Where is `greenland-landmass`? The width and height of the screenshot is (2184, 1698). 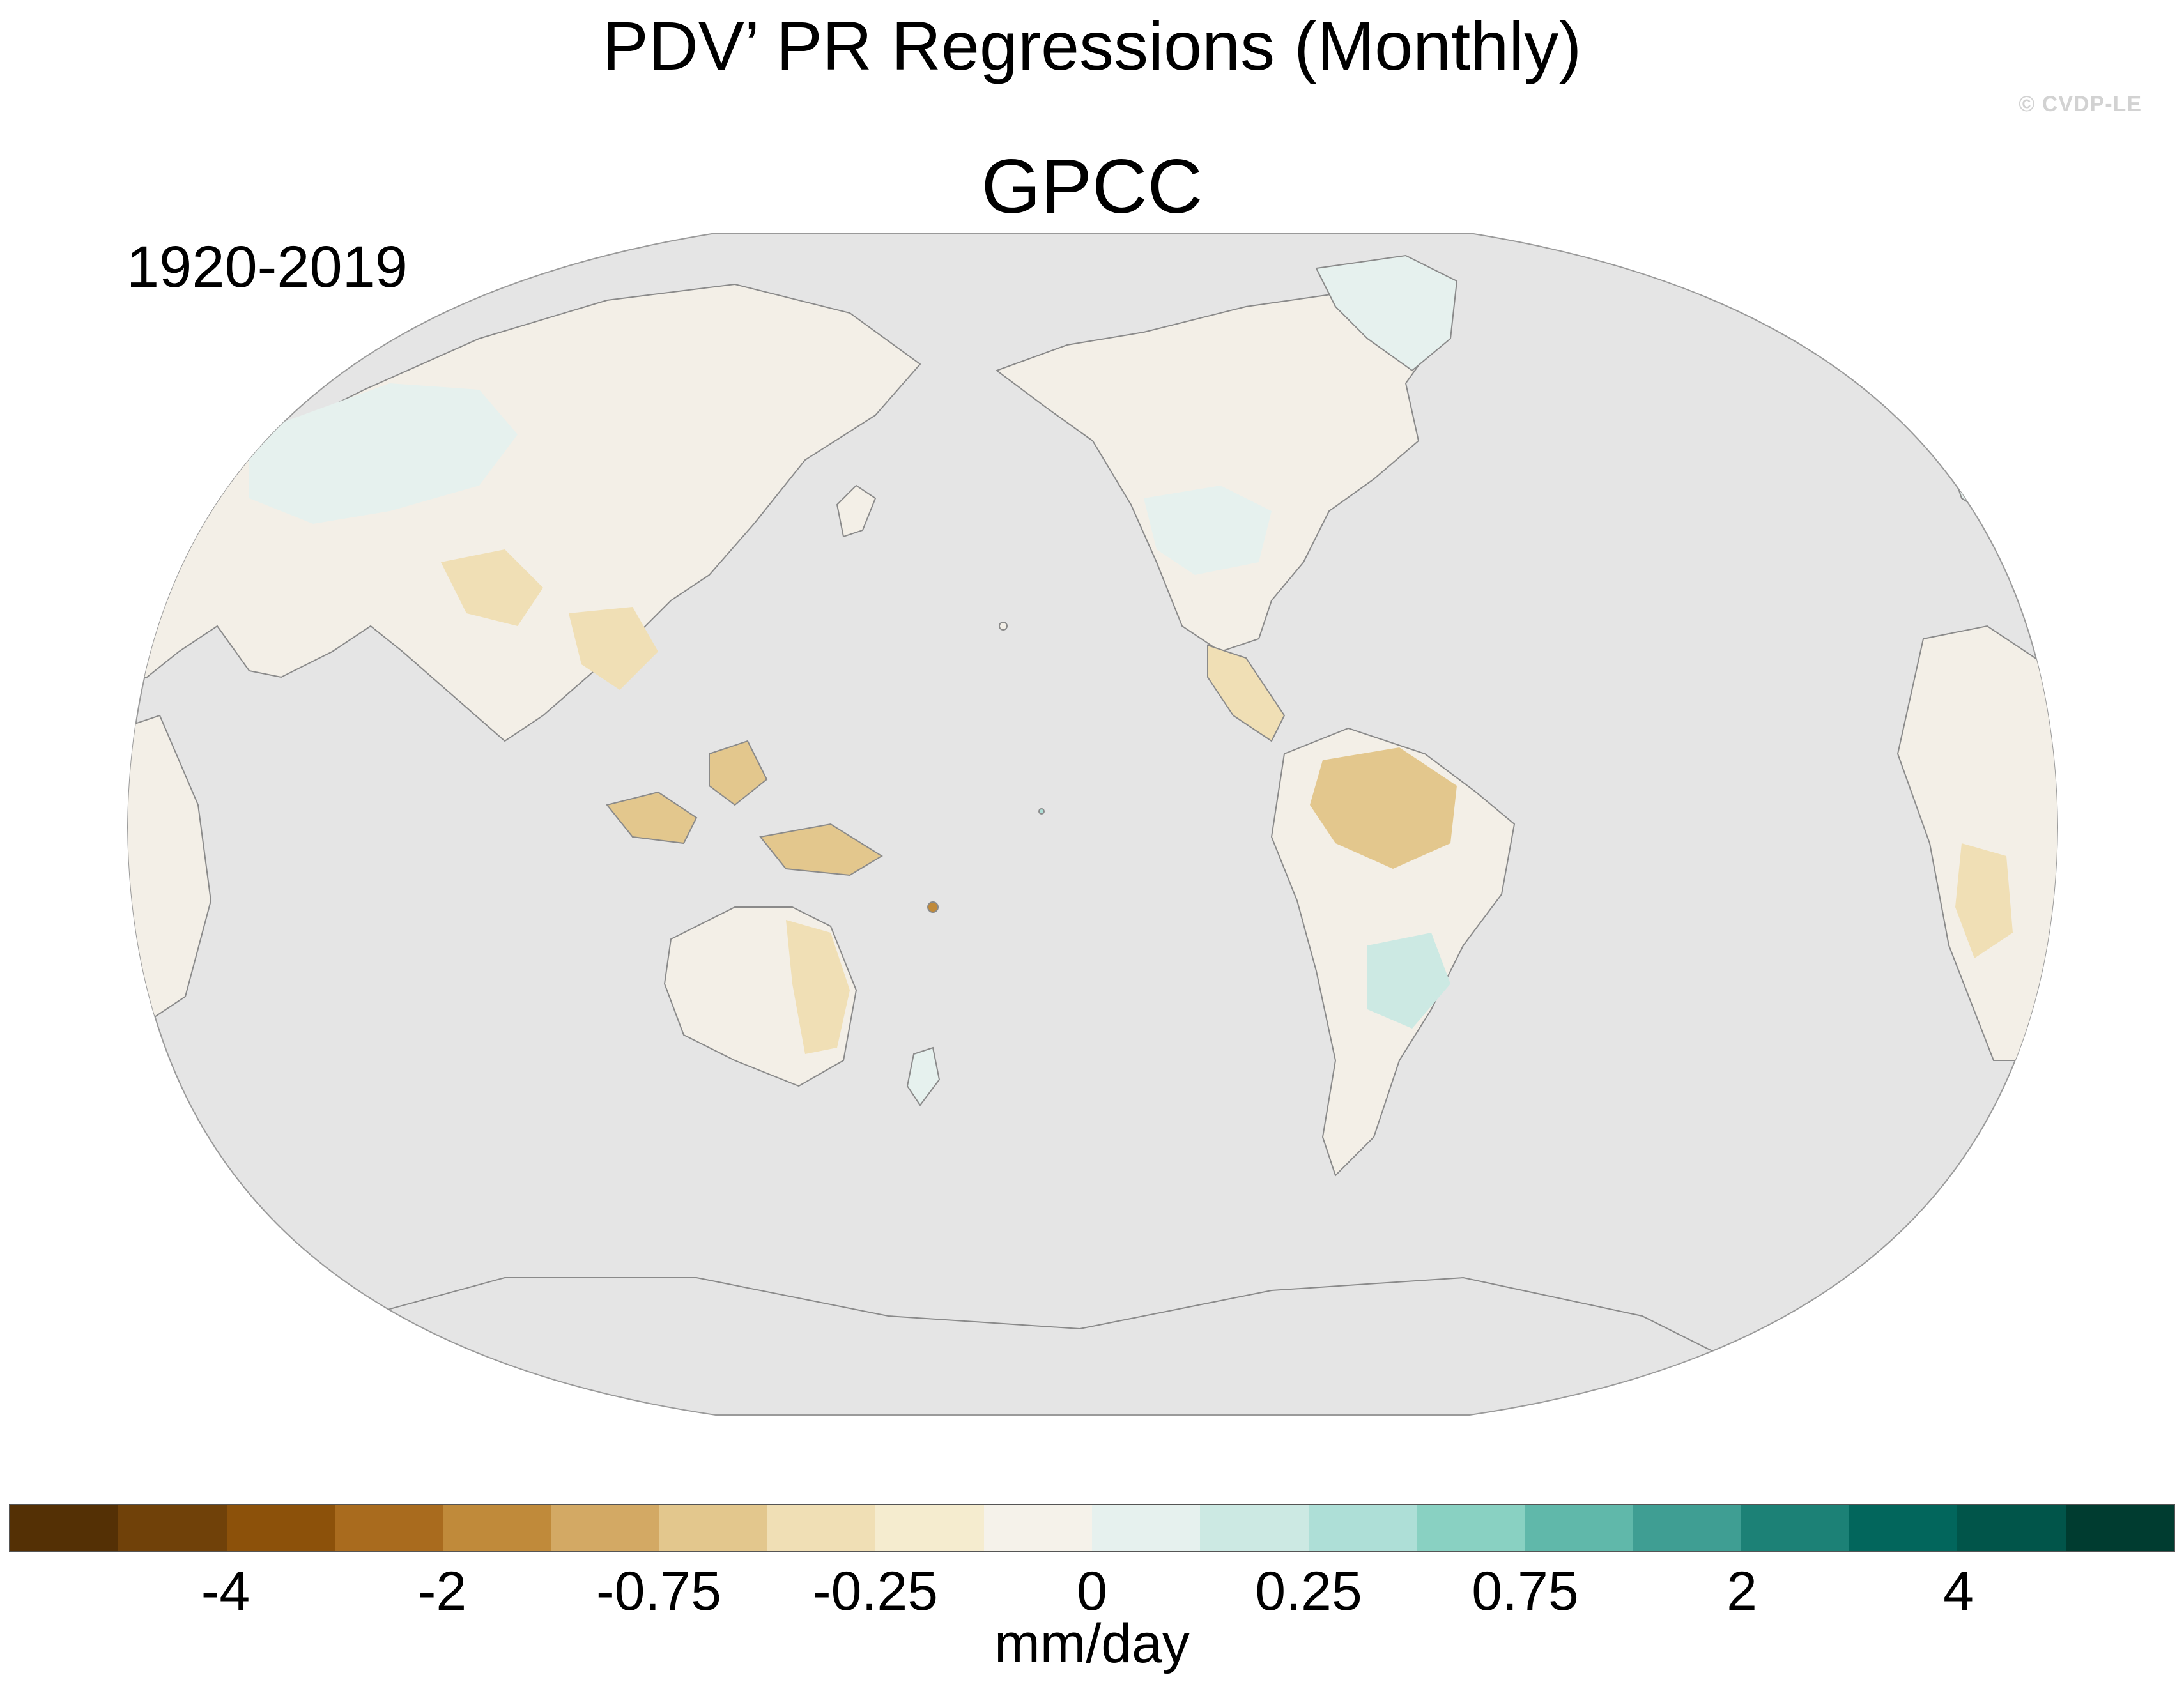 greenland-landmass is located at coordinates (1386, 313).